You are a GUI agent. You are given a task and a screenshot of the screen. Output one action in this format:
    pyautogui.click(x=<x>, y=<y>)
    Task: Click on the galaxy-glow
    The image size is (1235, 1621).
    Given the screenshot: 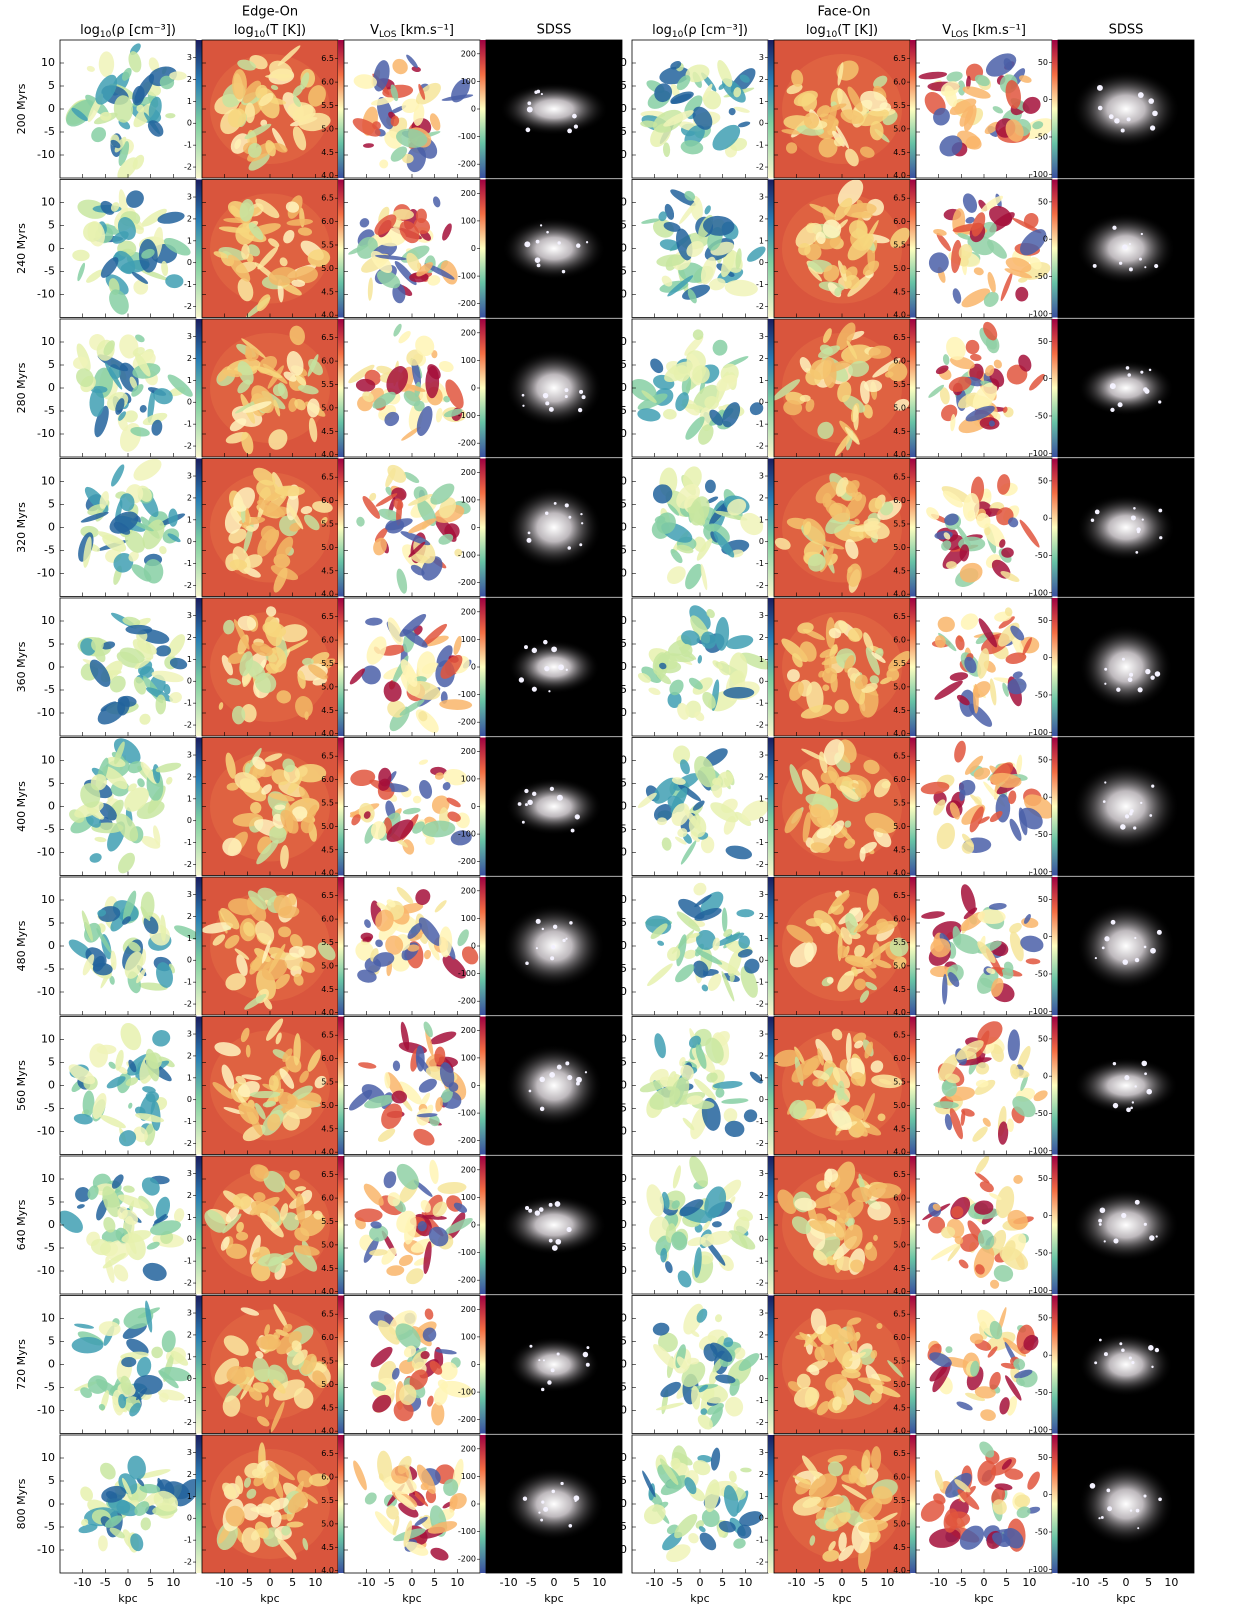 What is the action you would take?
    pyautogui.click(x=554, y=248)
    